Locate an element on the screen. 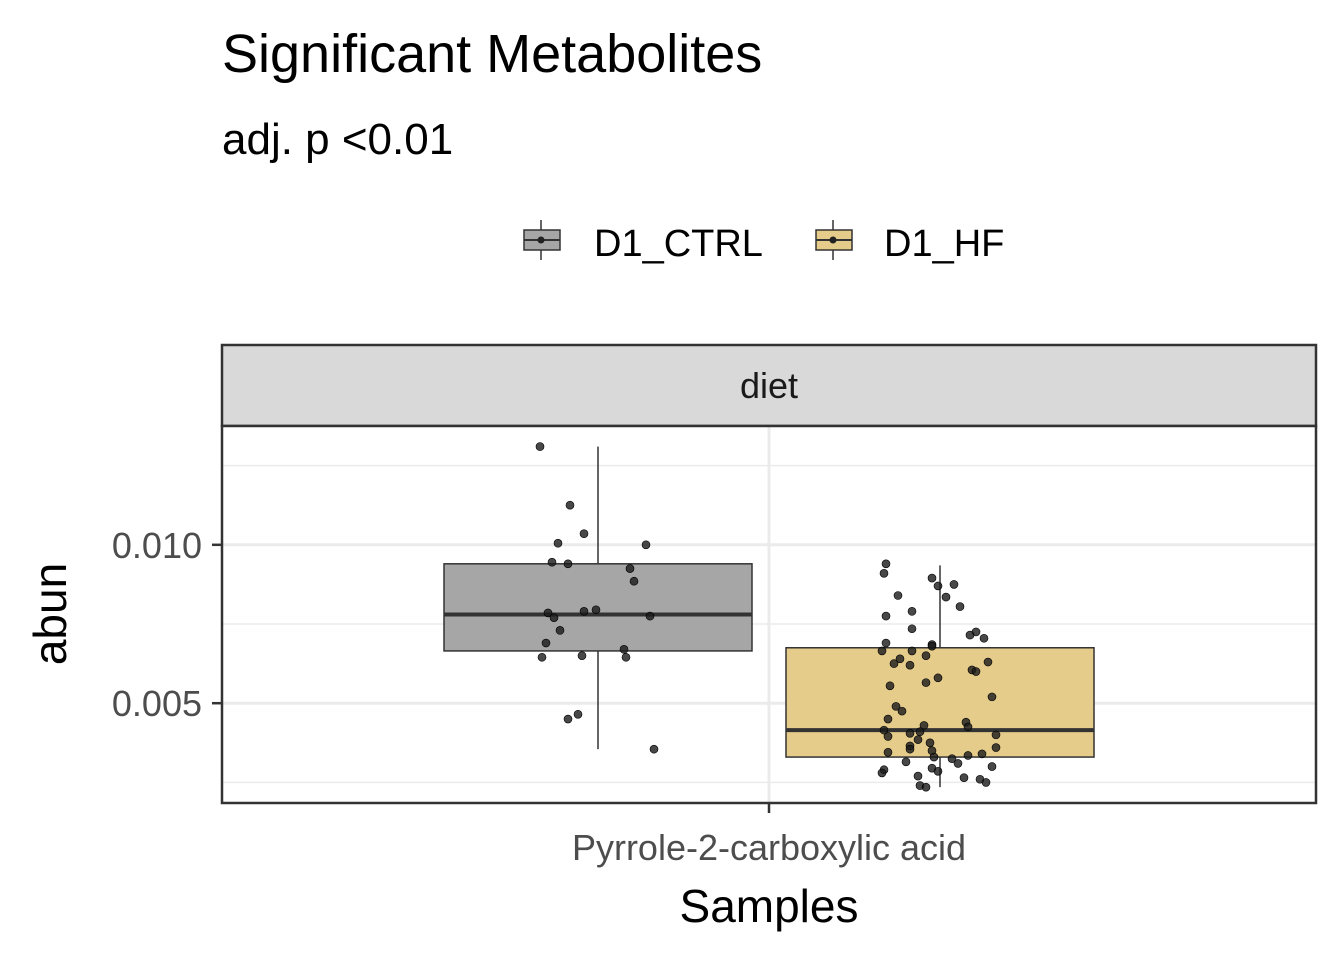  legend-key-d1-hf is located at coordinates (834, 240).